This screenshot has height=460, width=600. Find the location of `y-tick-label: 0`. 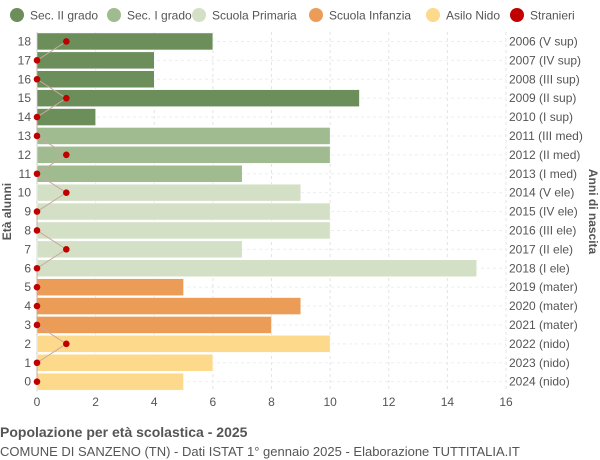

y-tick-label: 0 is located at coordinates (27, 382).